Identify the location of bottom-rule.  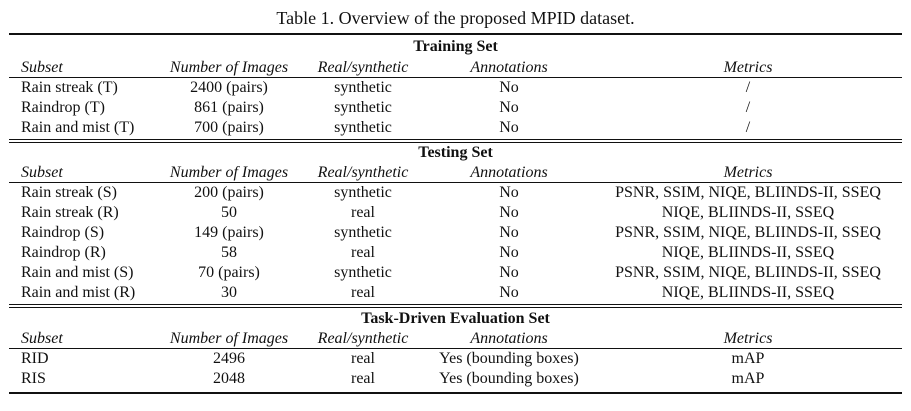
(455, 393).